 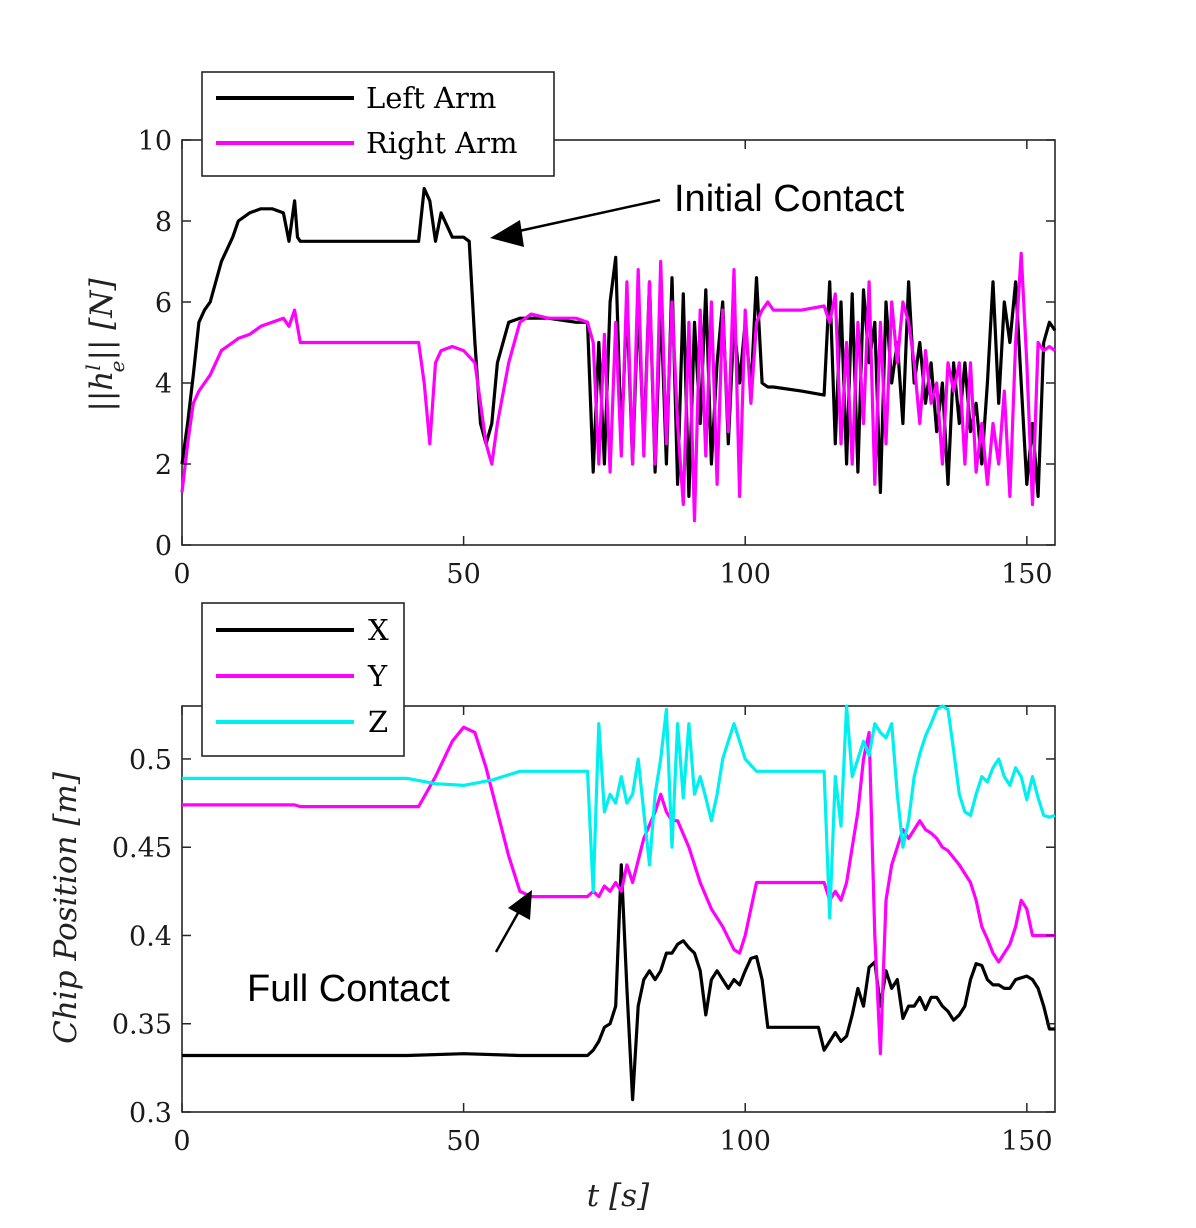 What do you see at coordinates (150, 760) in the screenshot?
I see `y-tick-label: 0.5` at bounding box center [150, 760].